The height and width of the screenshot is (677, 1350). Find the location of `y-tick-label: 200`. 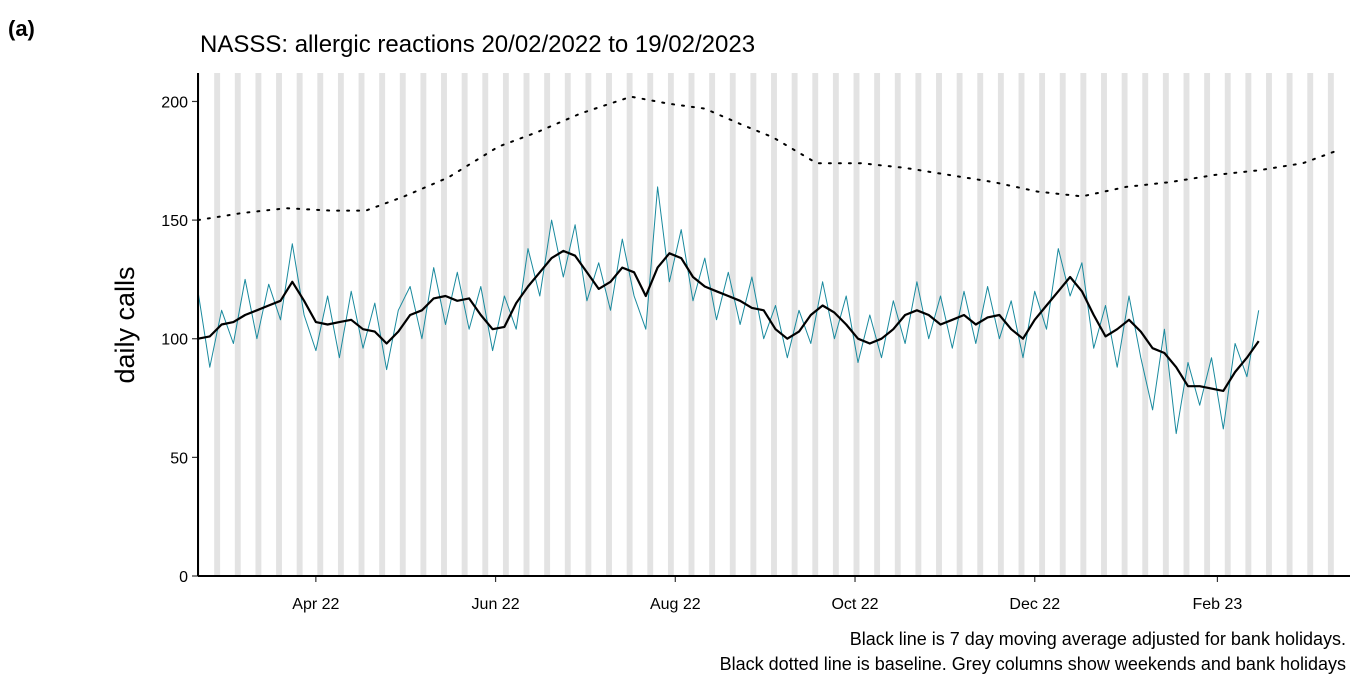

y-tick-label: 200 is located at coordinates (174, 102).